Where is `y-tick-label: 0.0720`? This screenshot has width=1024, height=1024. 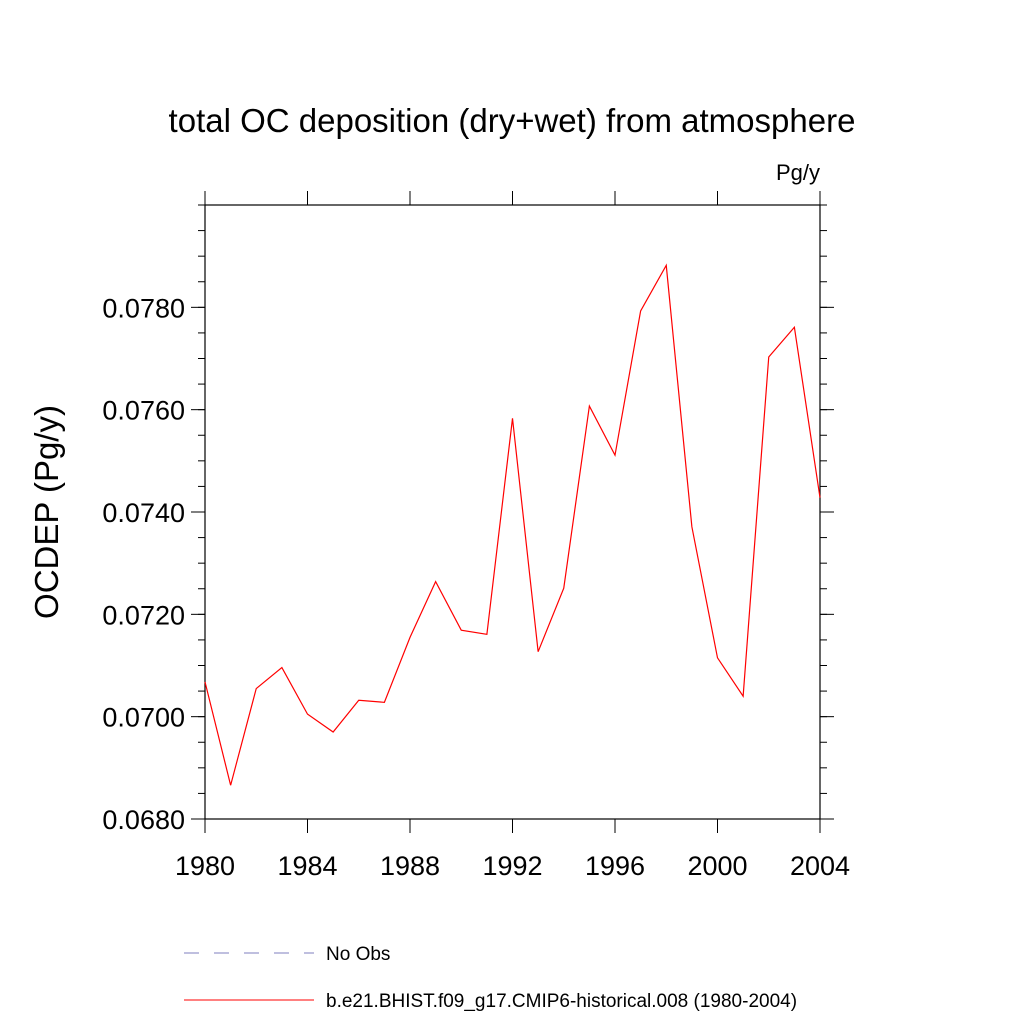
y-tick-label: 0.0720 is located at coordinates (143, 615).